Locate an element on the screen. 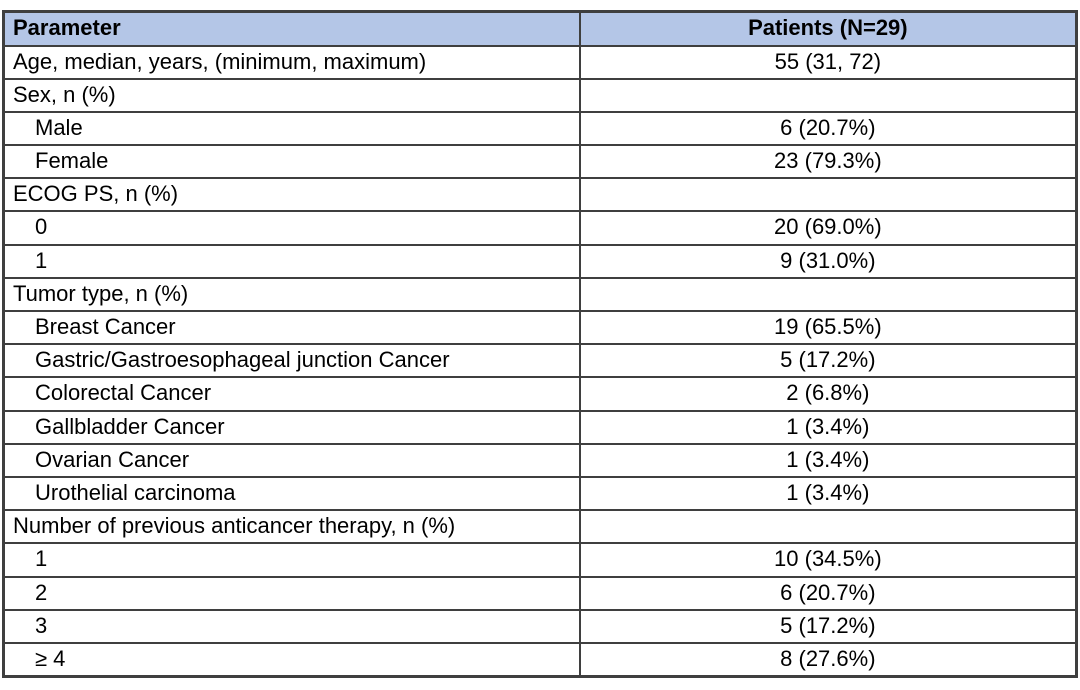  parameter-cell: Ovarian Cancer is located at coordinates (291, 460).